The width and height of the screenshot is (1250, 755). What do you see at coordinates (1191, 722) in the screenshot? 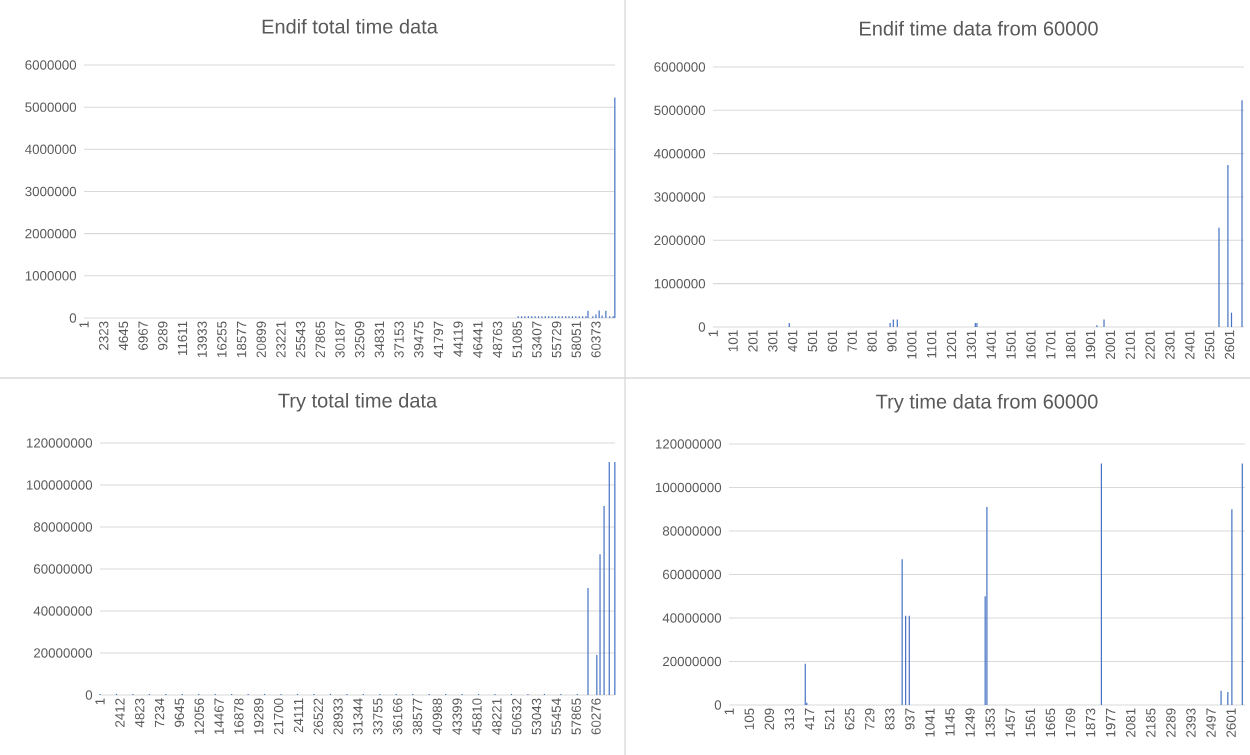
I see `x-tick-label: 2393` at bounding box center [1191, 722].